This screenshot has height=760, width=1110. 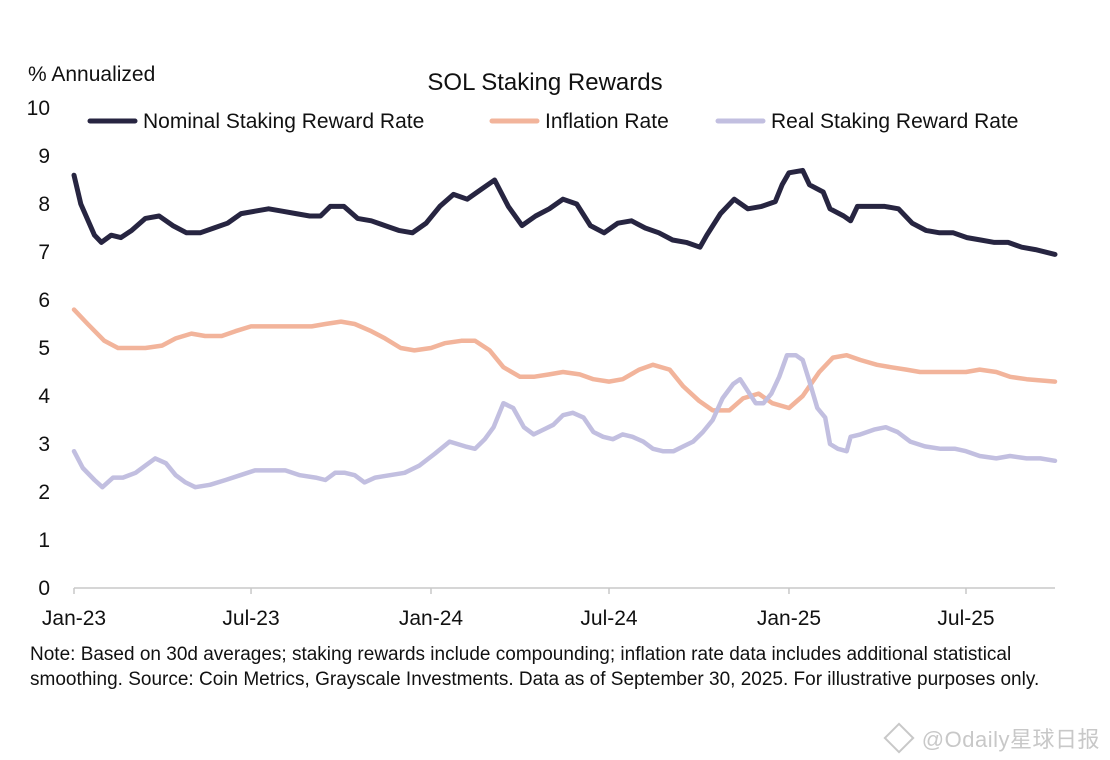 I want to click on y-tick-label: 0, so click(x=44, y=588).